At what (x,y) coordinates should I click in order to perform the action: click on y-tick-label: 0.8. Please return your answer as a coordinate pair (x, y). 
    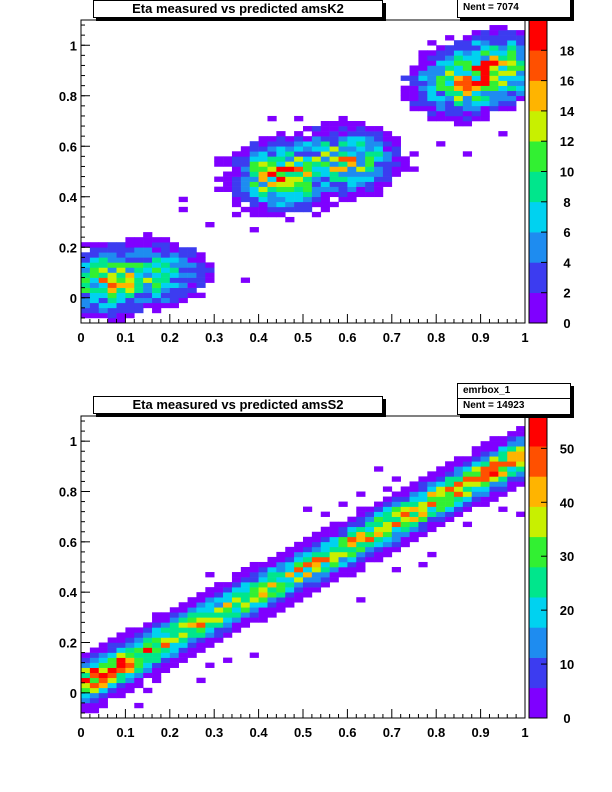
    Looking at the image, I should click on (68, 492).